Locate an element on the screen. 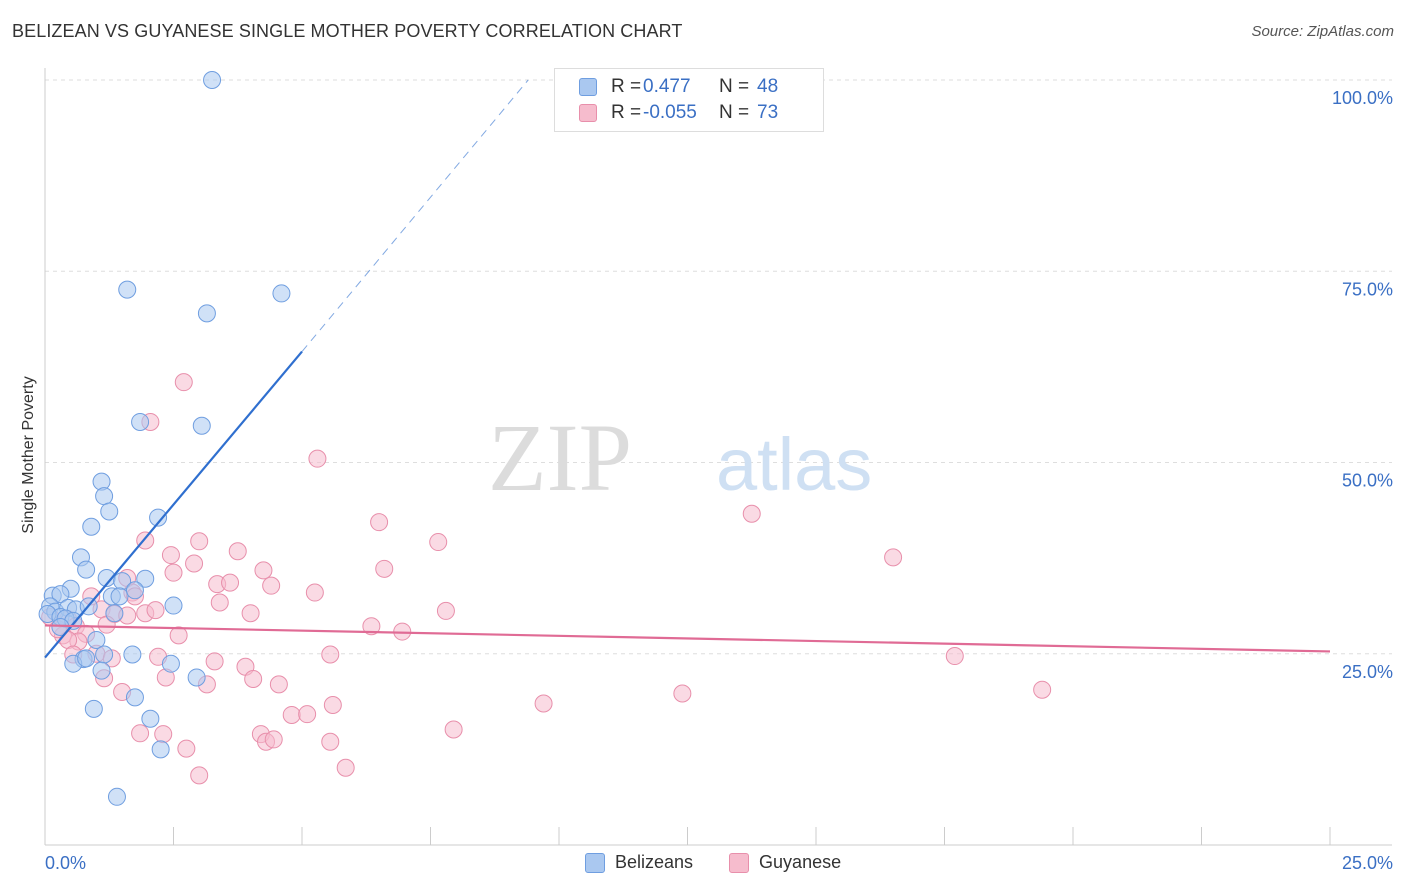  belizean-points is located at coordinates (164, 438).